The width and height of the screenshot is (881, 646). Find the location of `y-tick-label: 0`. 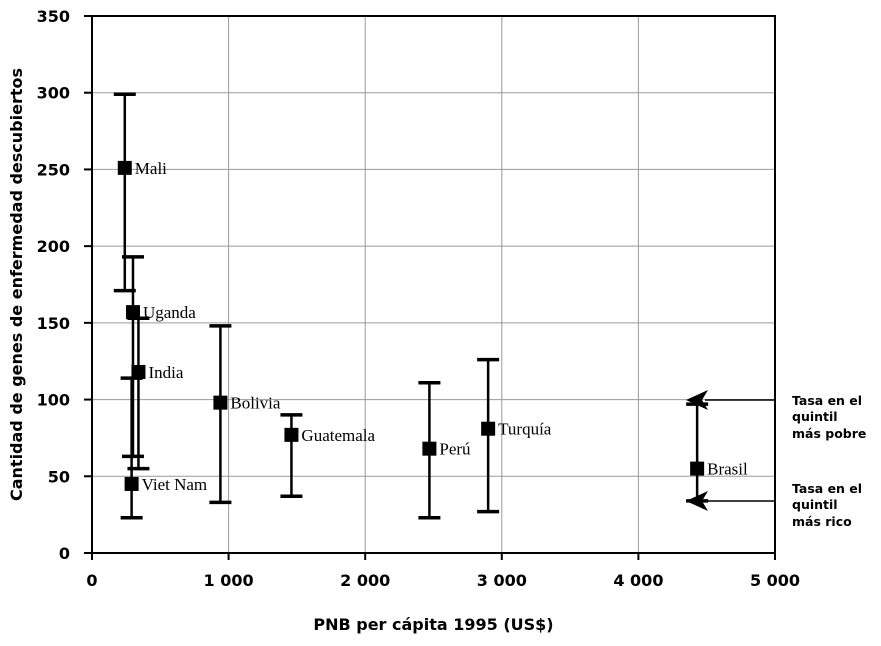

y-tick-label: 0 is located at coordinates (64, 553).